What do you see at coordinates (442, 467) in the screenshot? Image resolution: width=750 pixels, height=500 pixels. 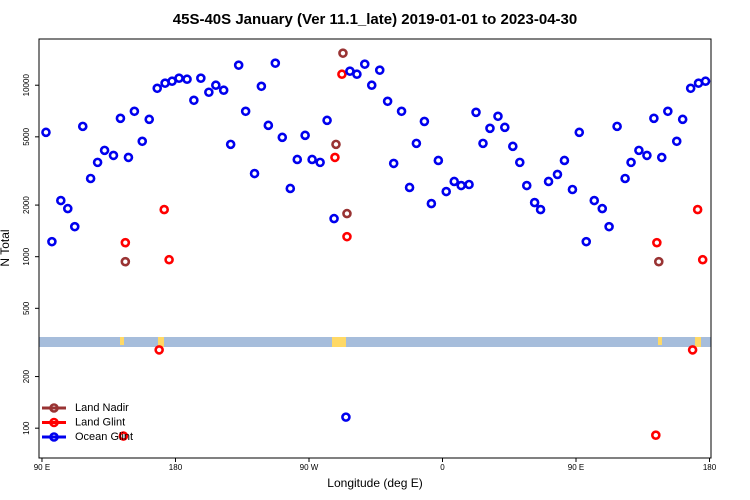 I see `x-tick-label: 0` at bounding box center [442, 467].